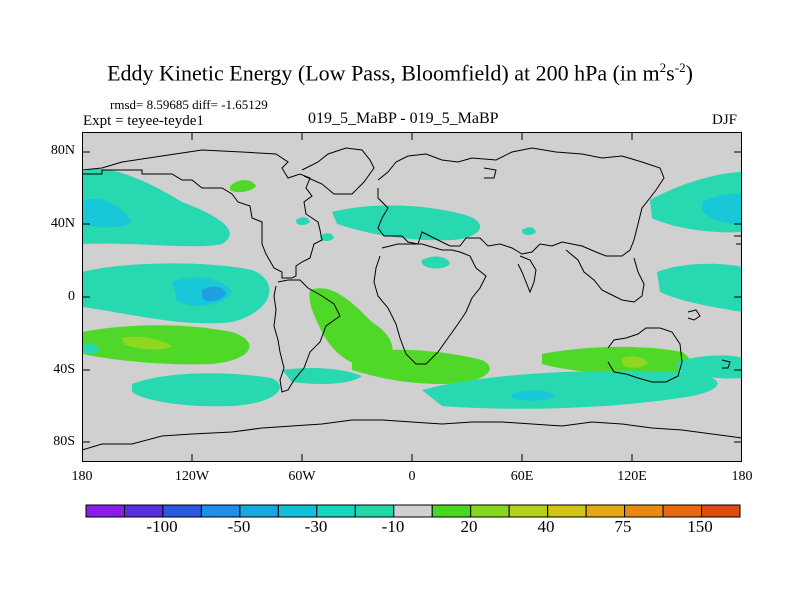 This screenshot has width=800, height=600. Describe the element at coordinates (307, 336) in the screenshot. I see `coast-south-america` at that location.